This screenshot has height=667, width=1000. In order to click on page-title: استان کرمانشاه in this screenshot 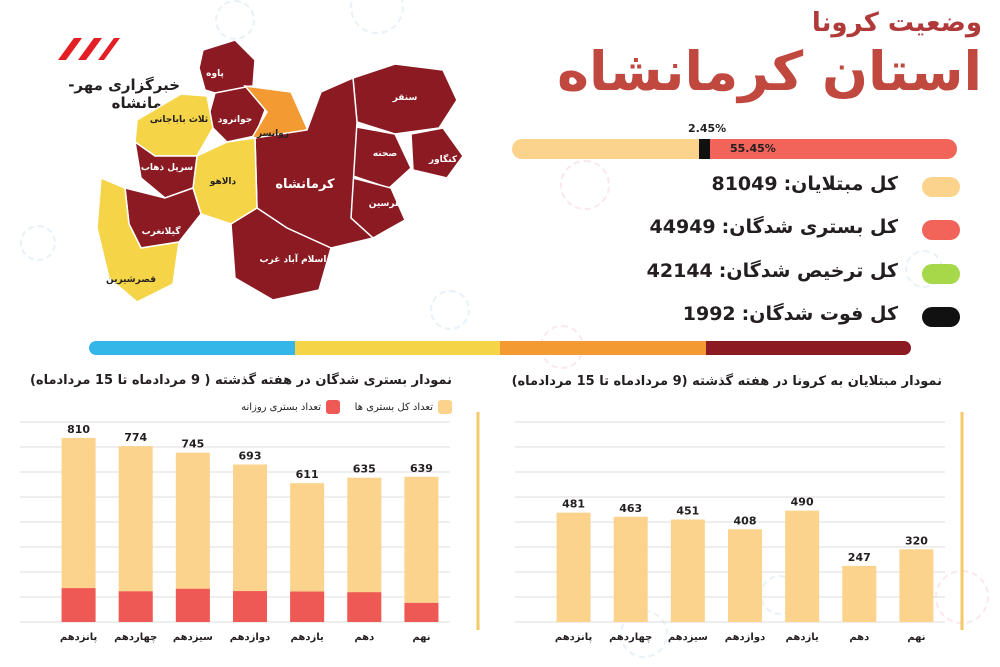, I will do `click(769, 71)`.